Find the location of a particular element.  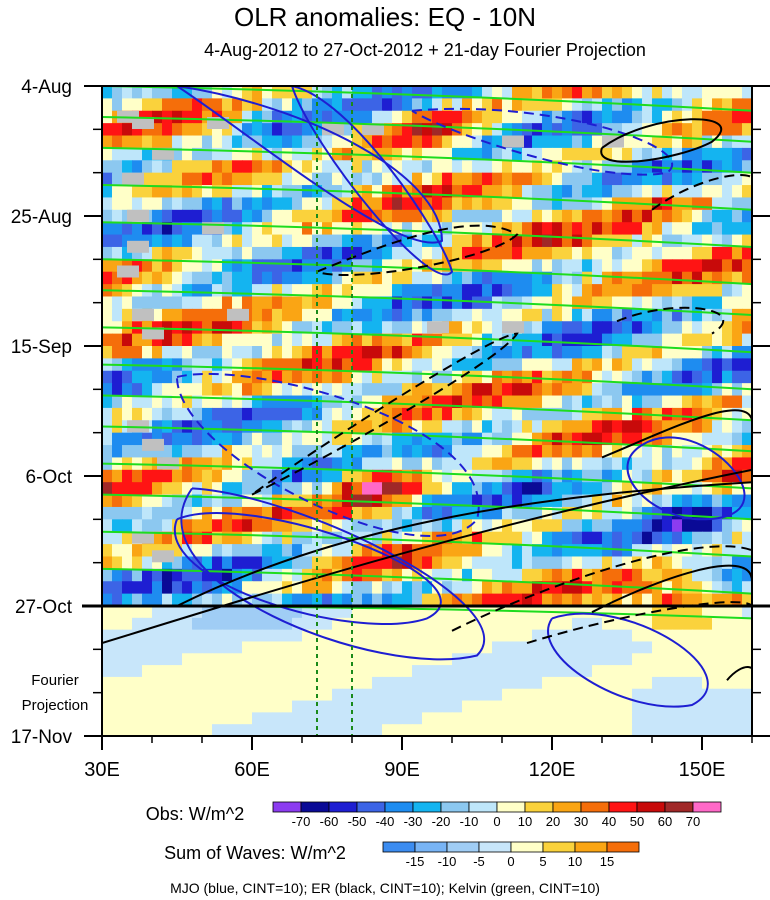

waves-colorbar-level-label: -15 is located at coordinates (415, 861).